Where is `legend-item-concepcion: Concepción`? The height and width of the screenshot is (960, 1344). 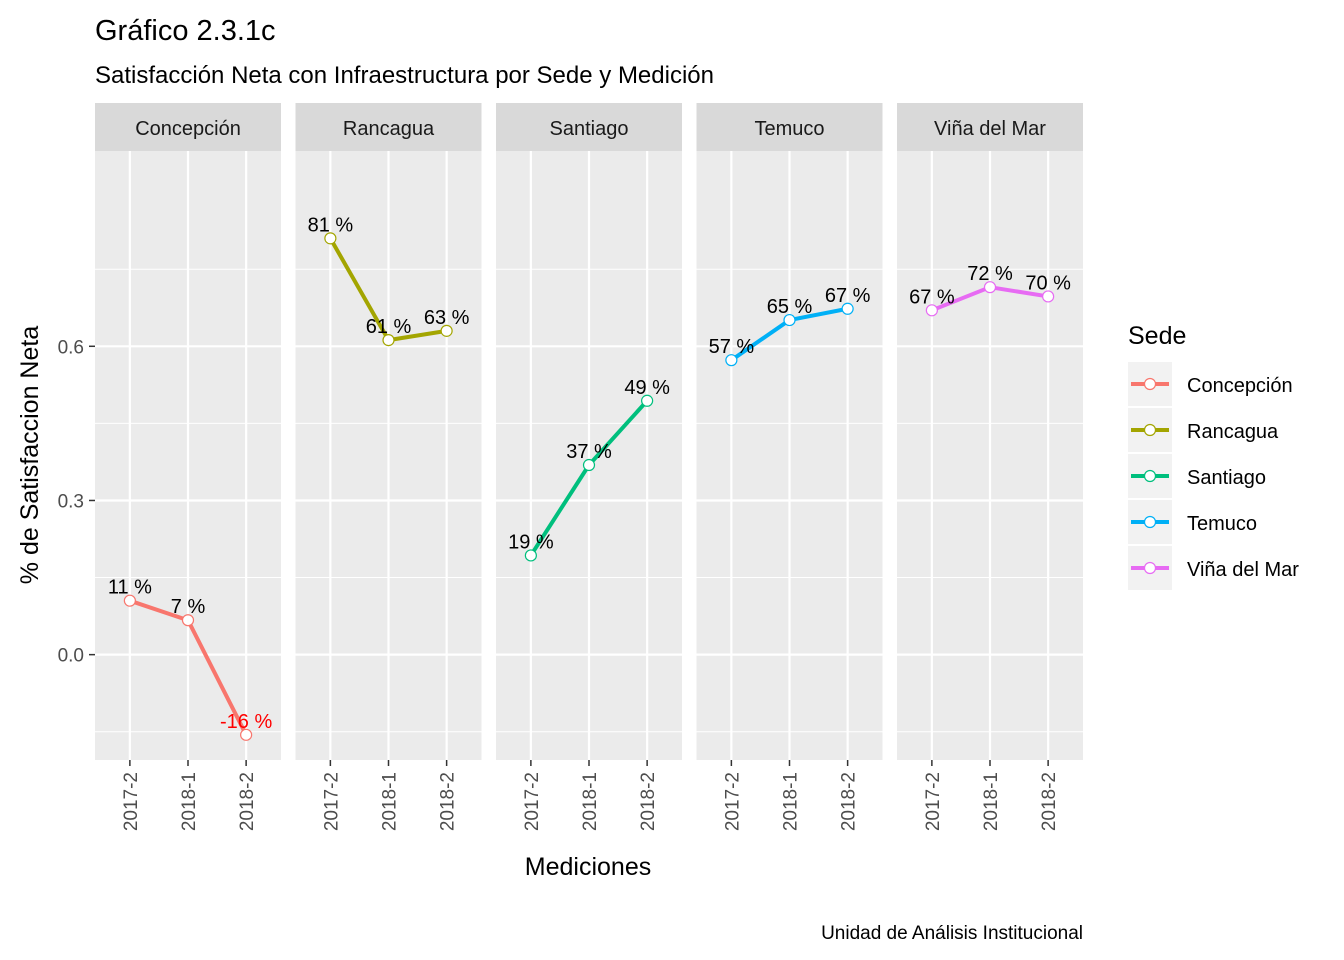
legend-item-concepcion: Concepción is located at coordinates (1210, 384).